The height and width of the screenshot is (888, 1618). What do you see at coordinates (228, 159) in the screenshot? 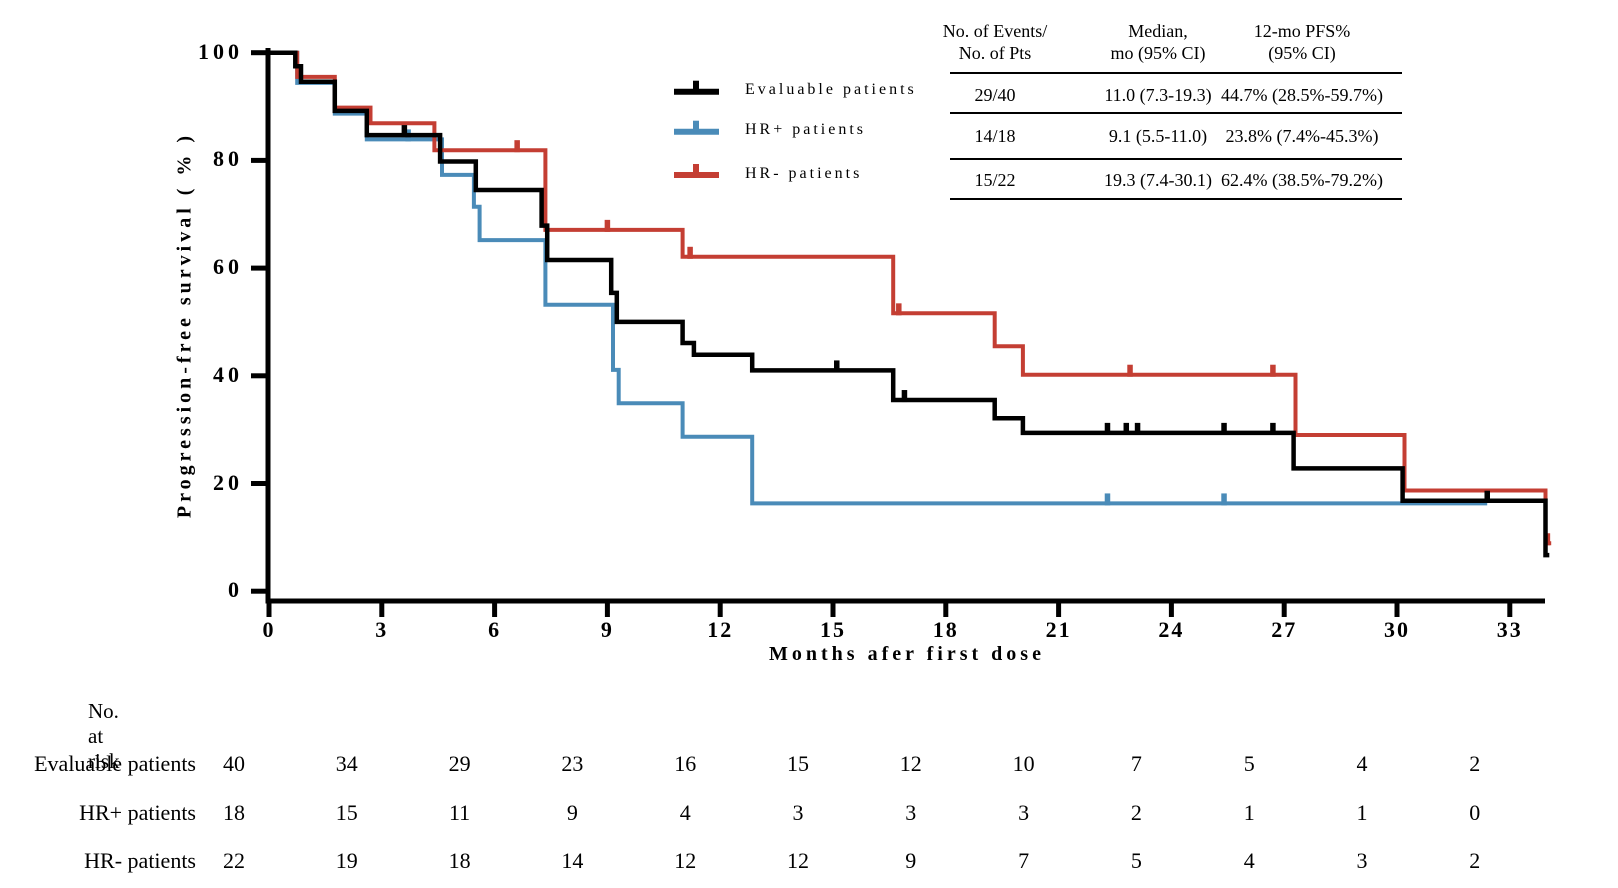
I see `y-tick-label: 80` at bounding box center [228, 159].